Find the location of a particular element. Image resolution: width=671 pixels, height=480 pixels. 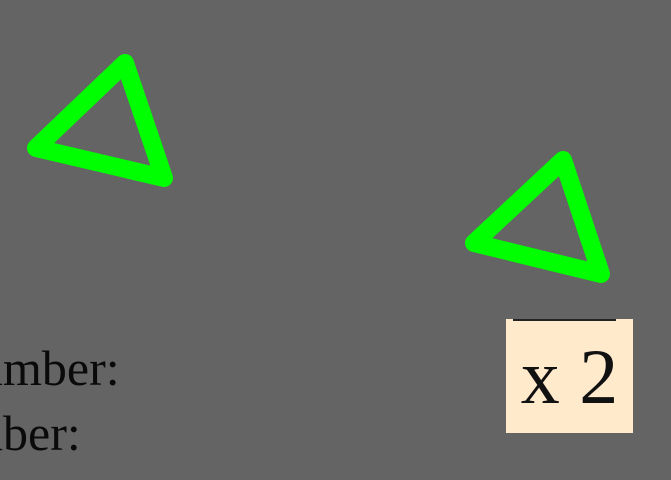

multiplier-box: x 2 is located at coordinates (569, 376).